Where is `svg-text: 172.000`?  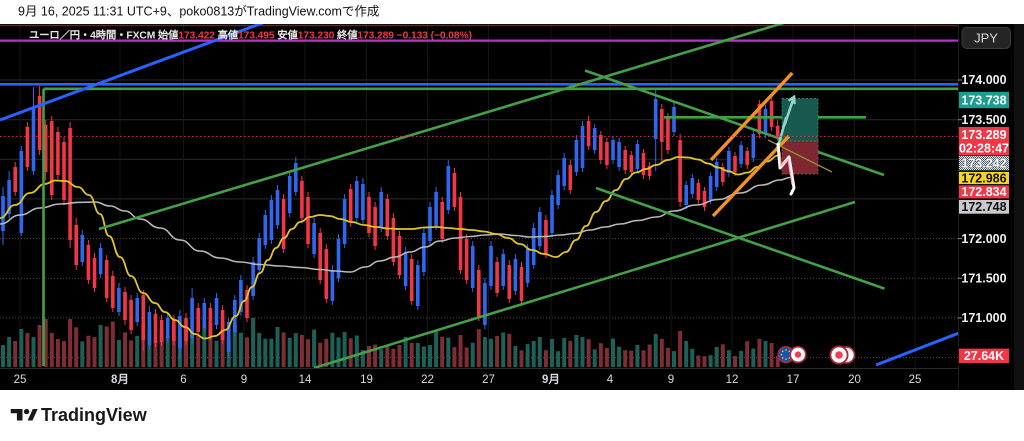
svg-text: 172.000 is located at coordinates (983, 239).